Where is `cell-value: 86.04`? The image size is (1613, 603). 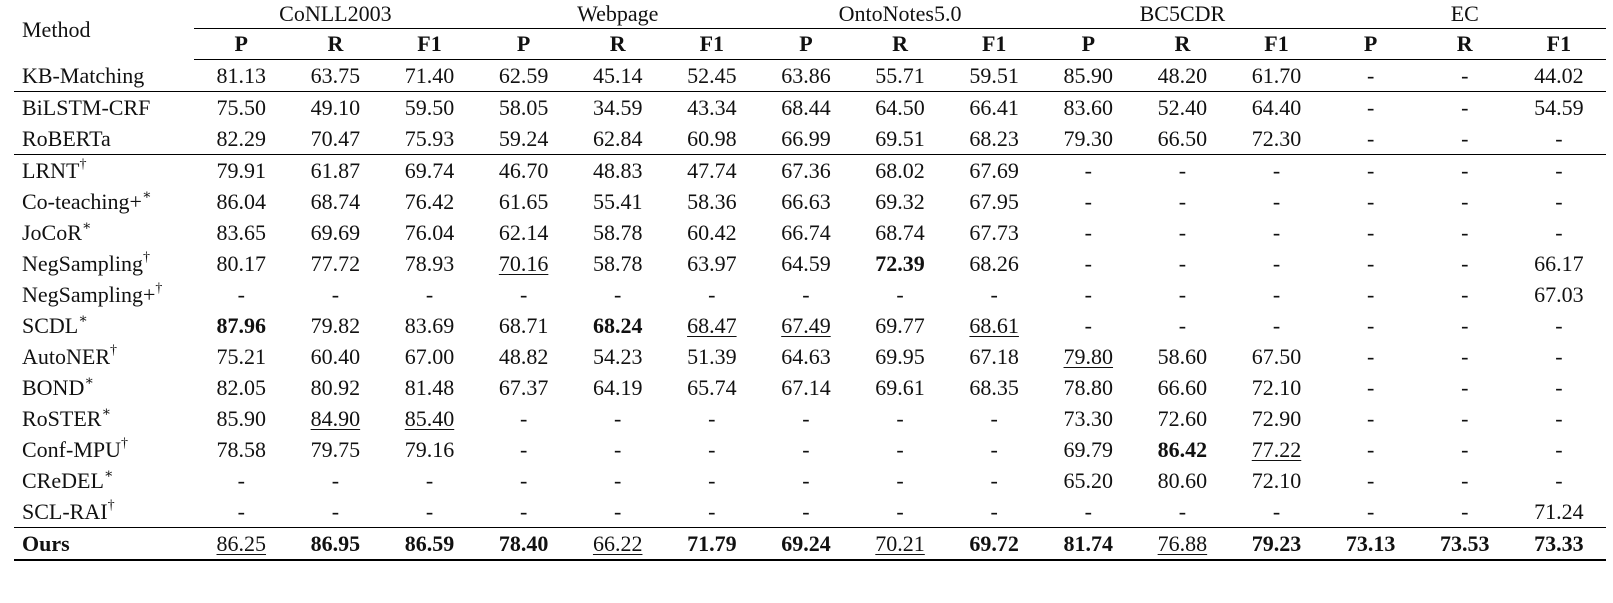
cell-value: 86.04 is located at coordinates (241, 201).